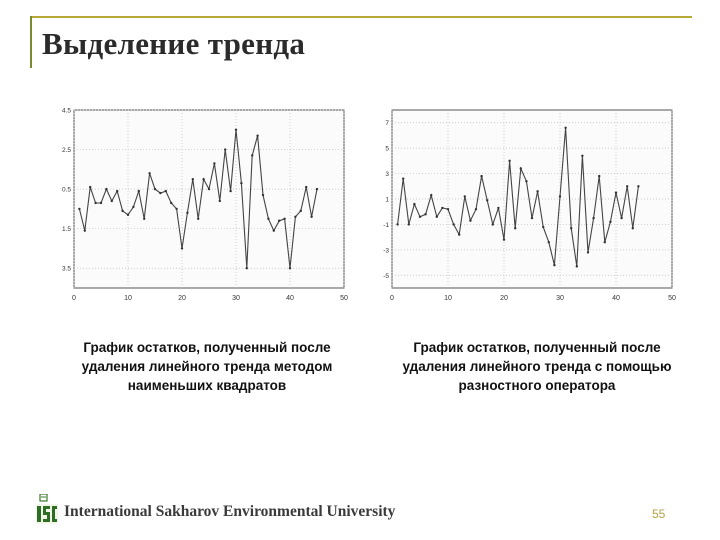  What do you see at coordinates (66, 269) in the screenshot?
I see `y-tick-label: -3.5` at bounding box center [66, 269].